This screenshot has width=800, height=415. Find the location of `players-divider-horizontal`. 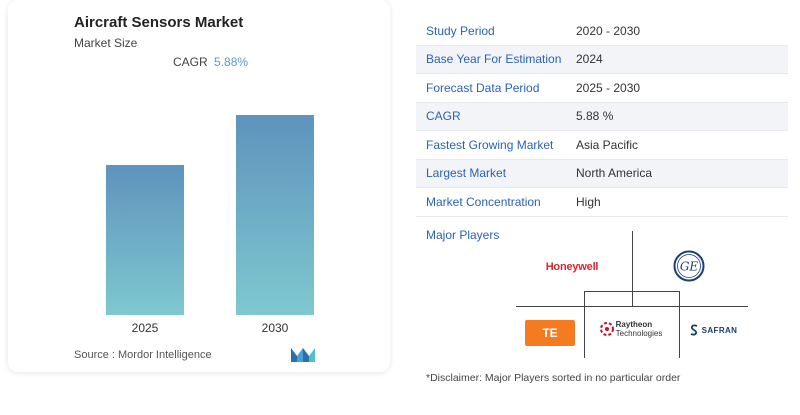

players-divider-horizontal is located at coordinates (632, 306).